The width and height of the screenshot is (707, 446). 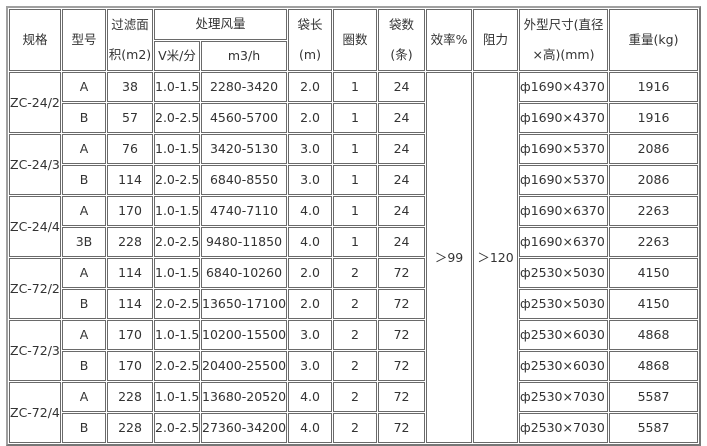 I want to click on weight-cell: 4150, so click(x=653, y=273).